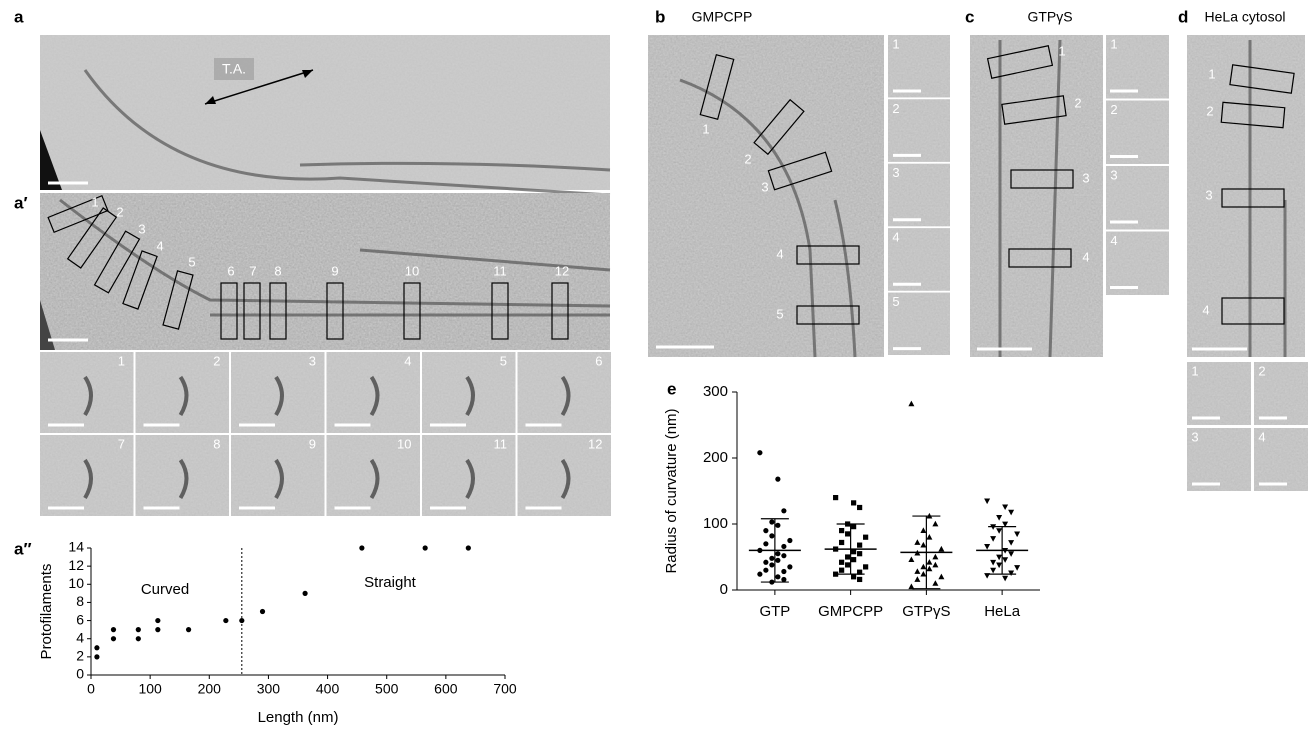 This screenshot has width=1308, height=734. What do you see at coordinates (715, 457) in the screenshot?
I see `y-tick-label: 200` at bounding box center [715, 457].